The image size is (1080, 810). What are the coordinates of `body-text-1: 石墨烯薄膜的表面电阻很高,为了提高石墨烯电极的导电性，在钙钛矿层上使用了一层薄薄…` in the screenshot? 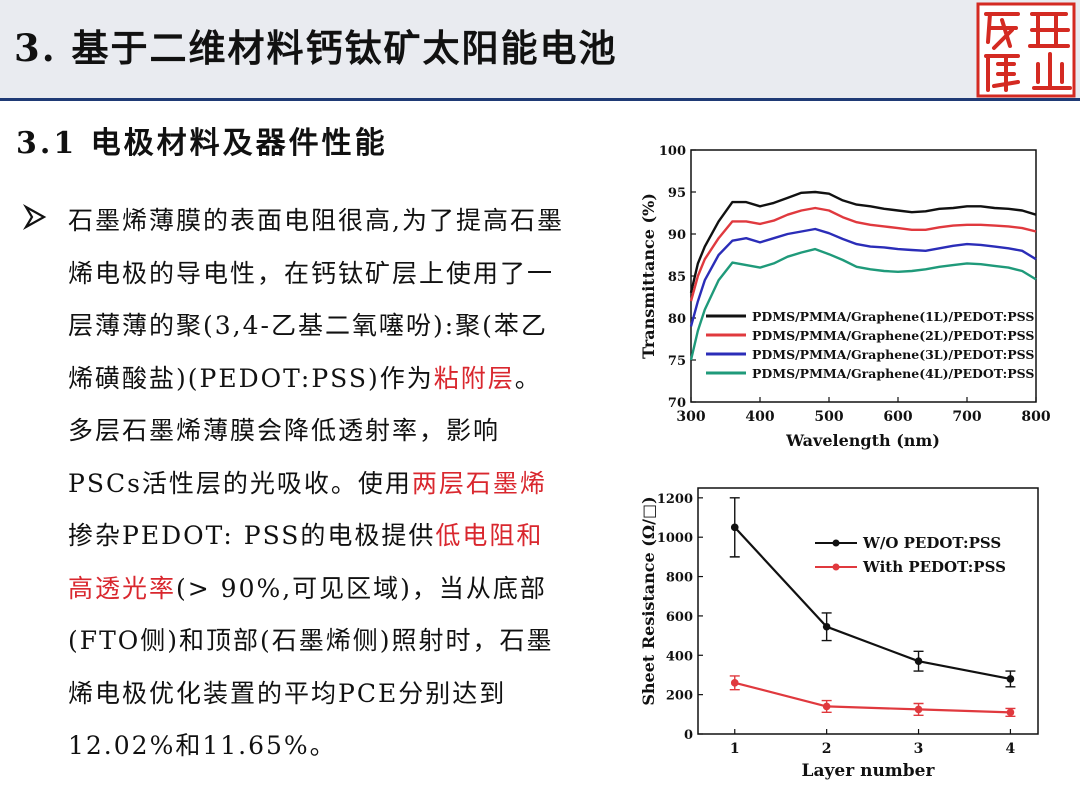 It's located at (316, 299).